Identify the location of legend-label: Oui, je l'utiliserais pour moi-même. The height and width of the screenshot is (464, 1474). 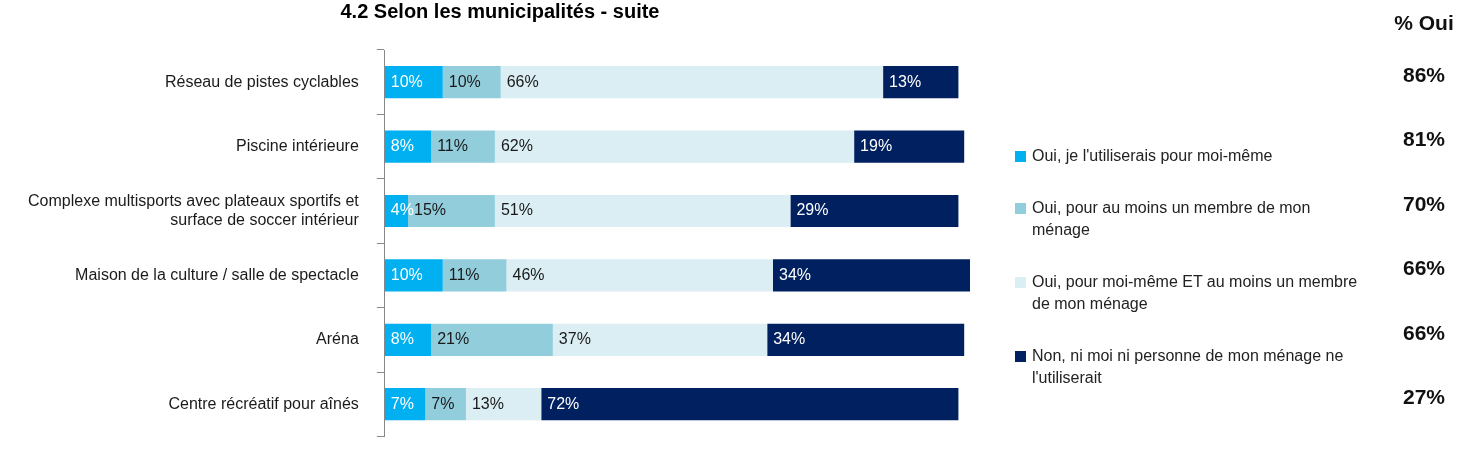
(1152, 156).